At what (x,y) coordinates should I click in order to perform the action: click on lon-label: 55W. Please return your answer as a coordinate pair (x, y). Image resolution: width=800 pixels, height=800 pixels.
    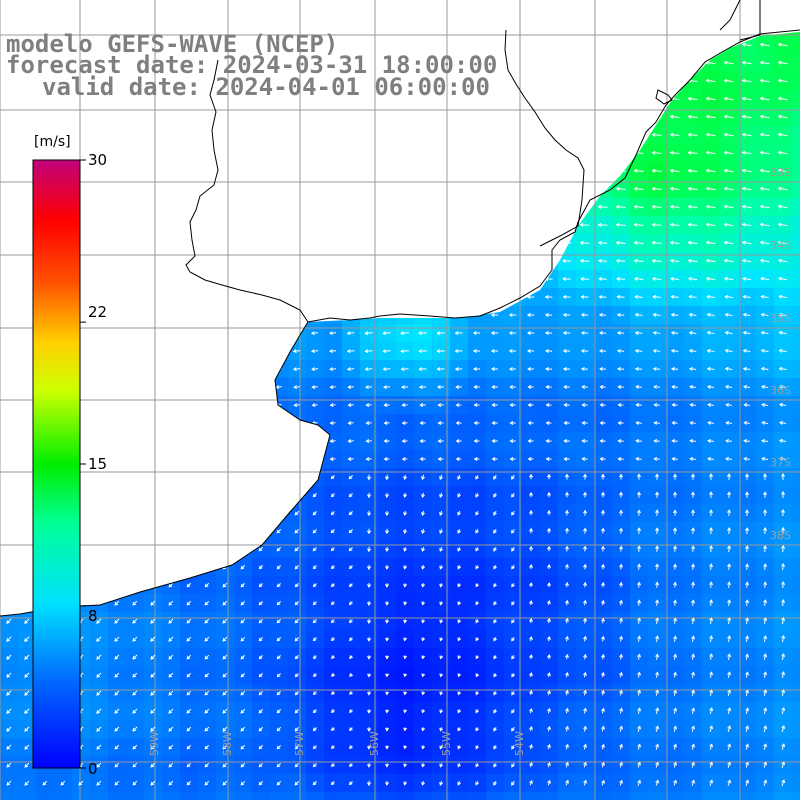
    Looking at the image, I should click on (446, 743).